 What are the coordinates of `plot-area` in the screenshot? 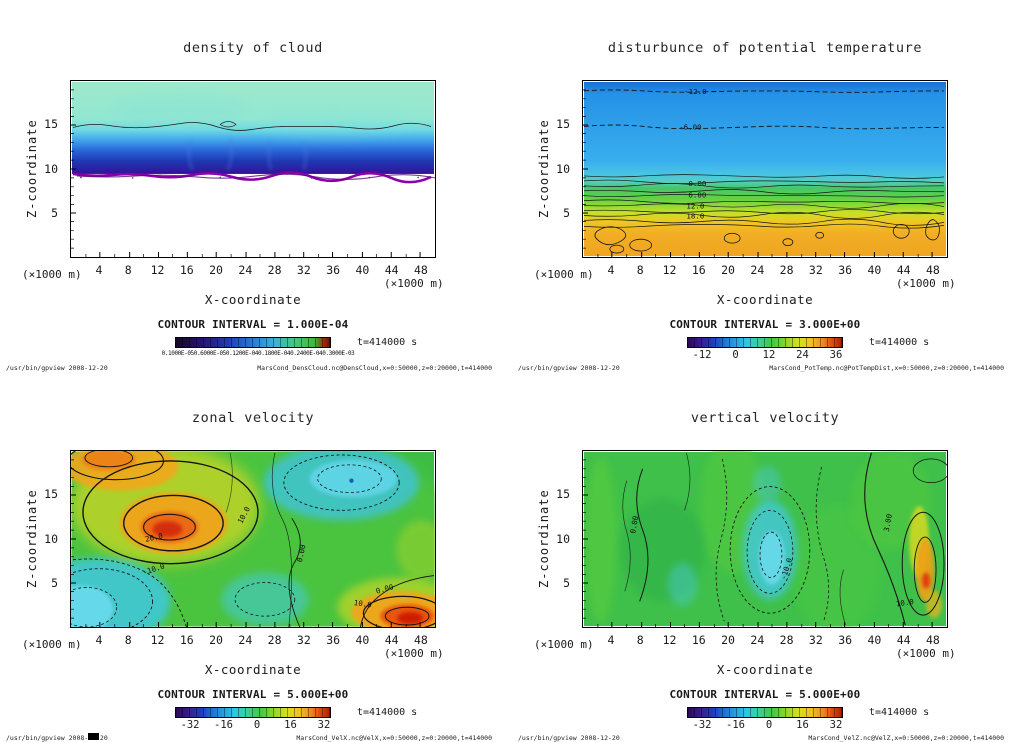 It's located at (253, 169).